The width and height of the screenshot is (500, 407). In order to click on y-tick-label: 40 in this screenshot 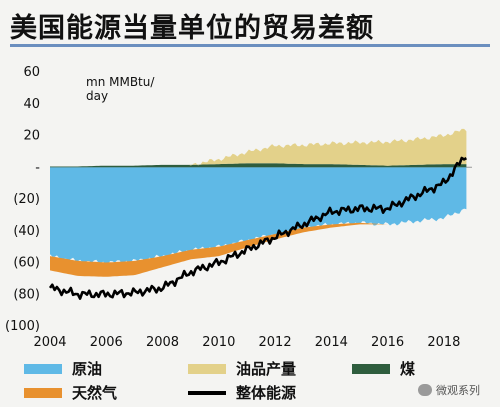, I will do `click(31, 104)`.